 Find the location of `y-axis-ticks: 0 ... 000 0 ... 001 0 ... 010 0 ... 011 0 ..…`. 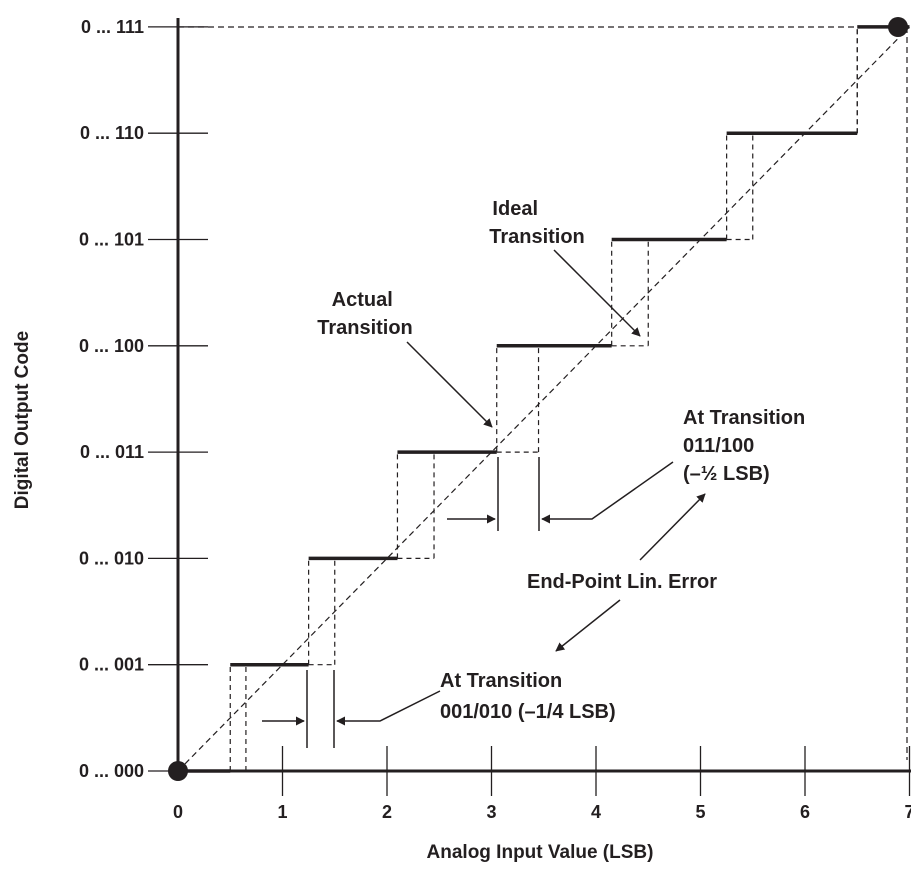

y-axis-ticks: 0 ... 000 0 ... 001 0 ... 010 0 ... 011 0 ..… is located at coordinates (143, 399).